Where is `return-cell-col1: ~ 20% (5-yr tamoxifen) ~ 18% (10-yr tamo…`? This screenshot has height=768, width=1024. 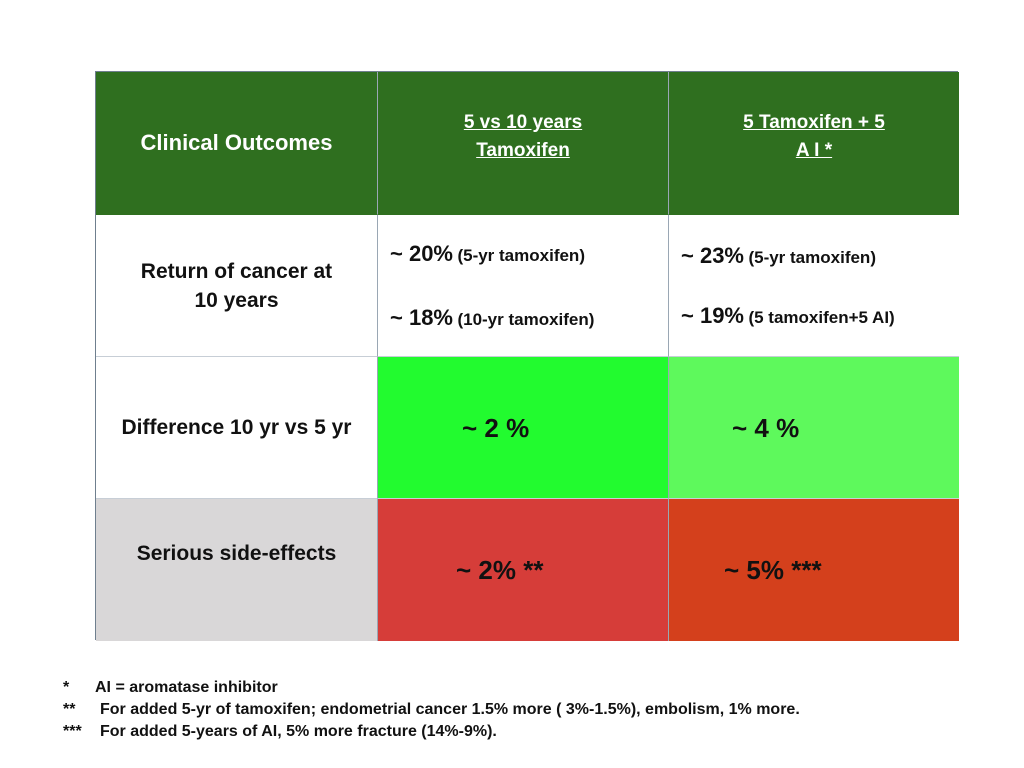
return-cell-col1: ~ 20% (5-yr tamoxifen) ~ 18% (10-yr tamo… is located at coordinates (523, 286).